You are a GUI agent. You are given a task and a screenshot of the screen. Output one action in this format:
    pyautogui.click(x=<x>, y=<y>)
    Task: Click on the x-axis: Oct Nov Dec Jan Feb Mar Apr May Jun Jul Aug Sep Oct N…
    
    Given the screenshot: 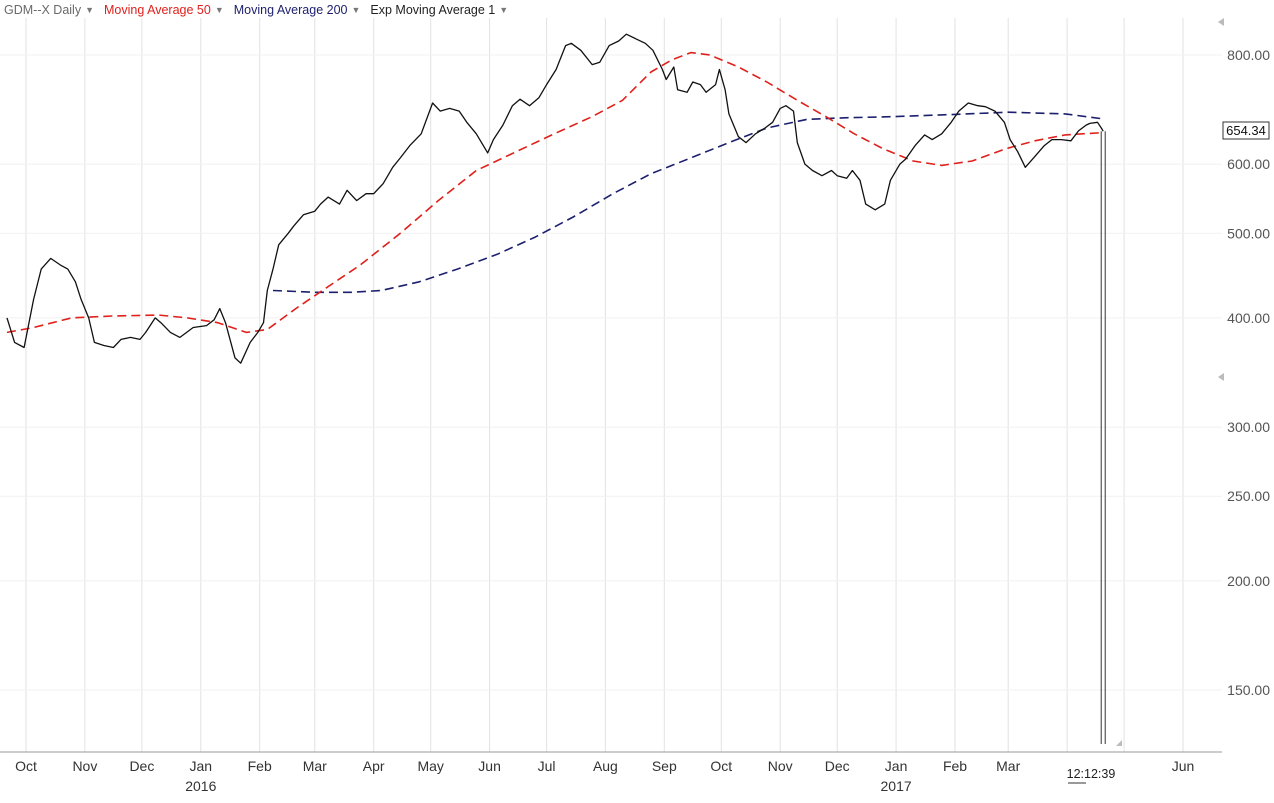 What is the action you would take?
    pyautogui.click(x=604, y=776)
    